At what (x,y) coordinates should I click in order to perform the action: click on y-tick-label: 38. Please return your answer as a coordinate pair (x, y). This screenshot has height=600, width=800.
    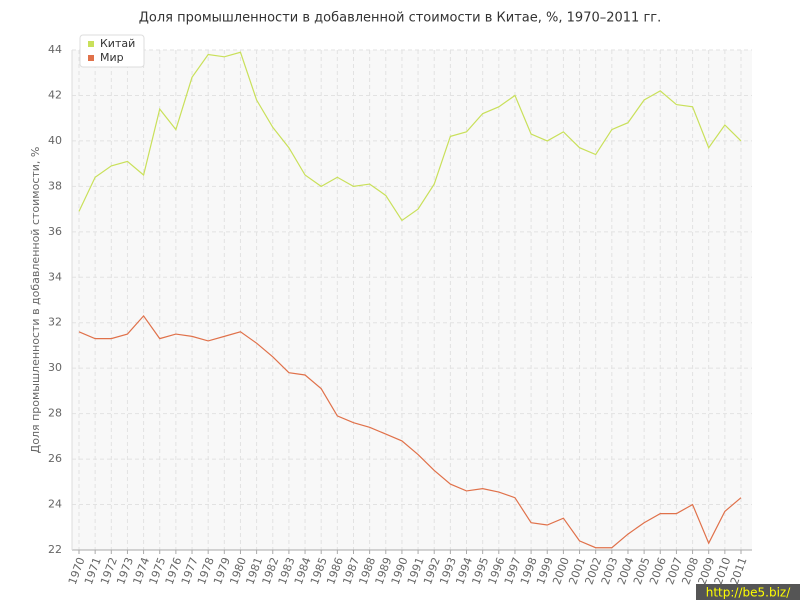
    Looking at the image, I should click on (55, 185).